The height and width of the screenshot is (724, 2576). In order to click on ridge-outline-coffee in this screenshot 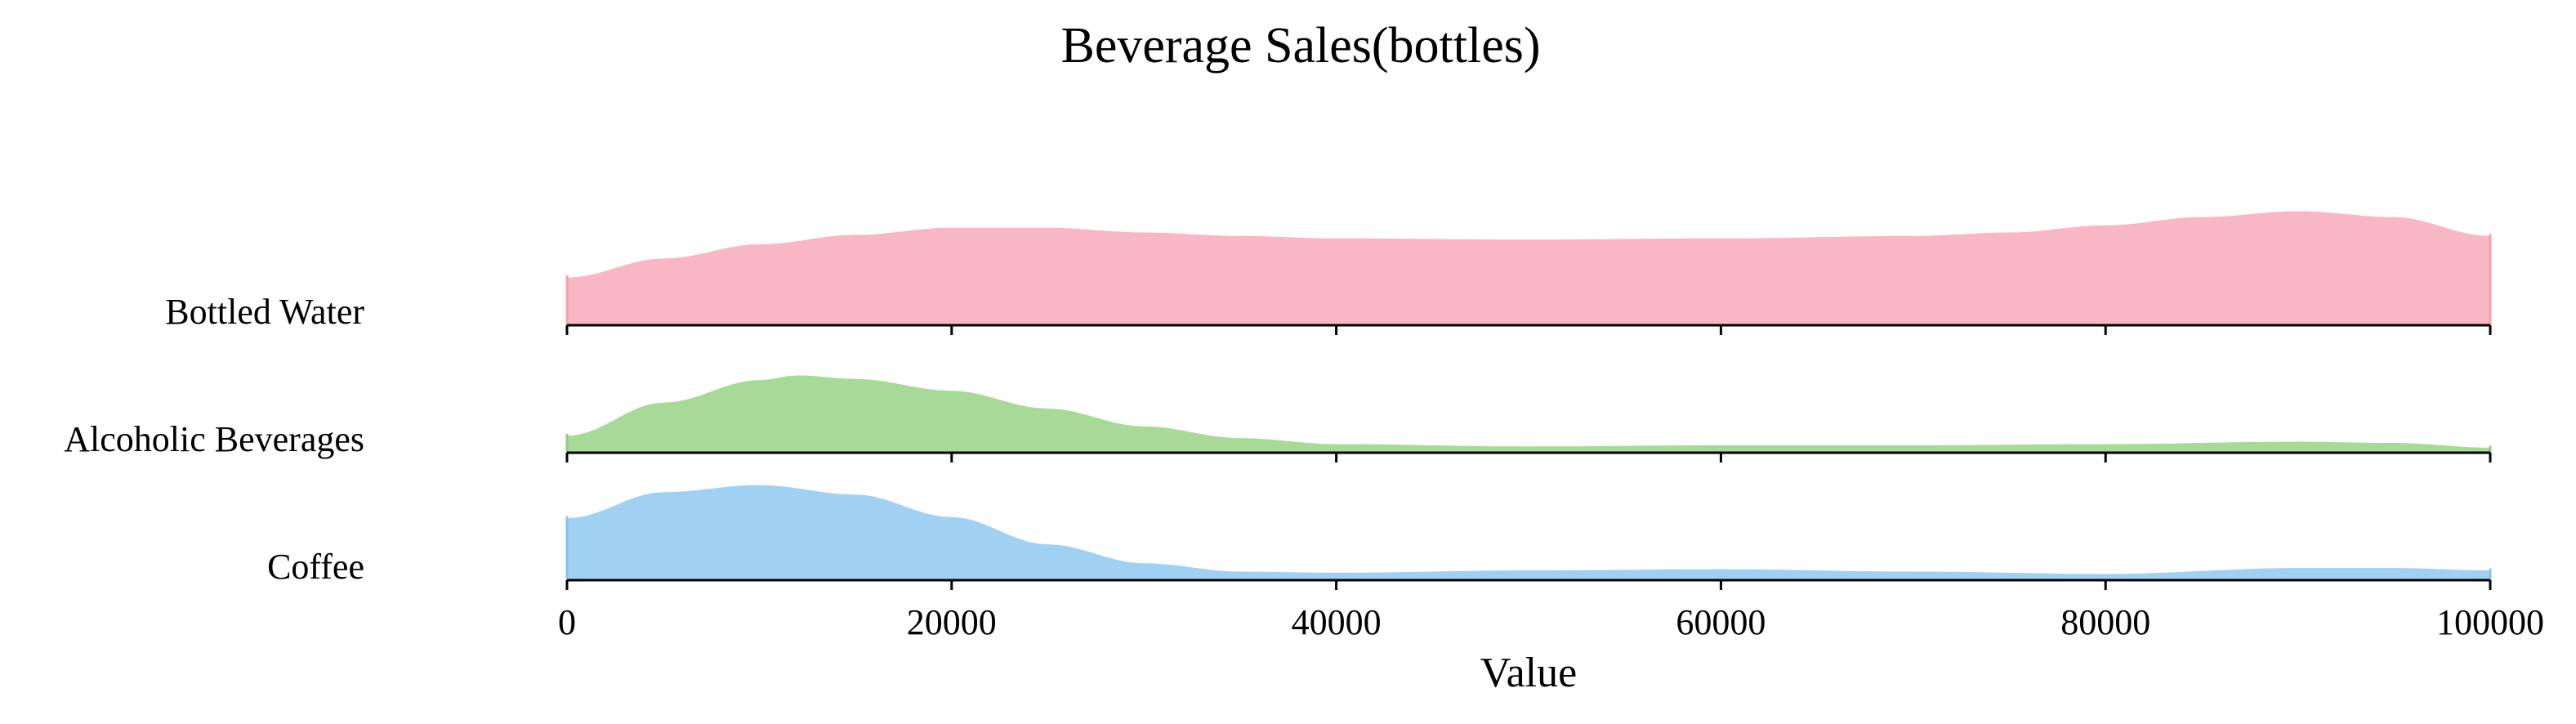, I will do `click(1529, 527)`.